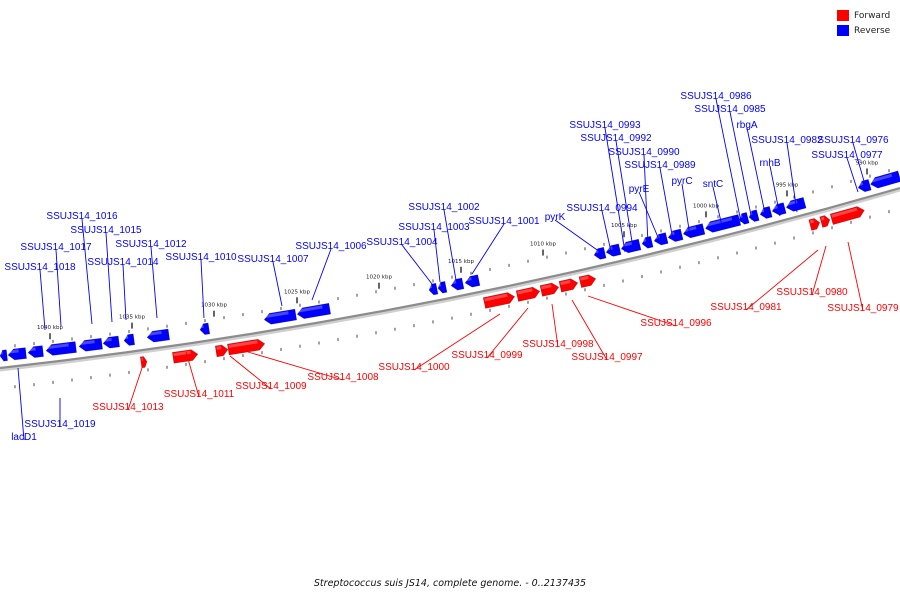  Describe the element at coordinates (444, 207) in the screenshot. I see `gene-label: SSUJS14_1002` at that location.